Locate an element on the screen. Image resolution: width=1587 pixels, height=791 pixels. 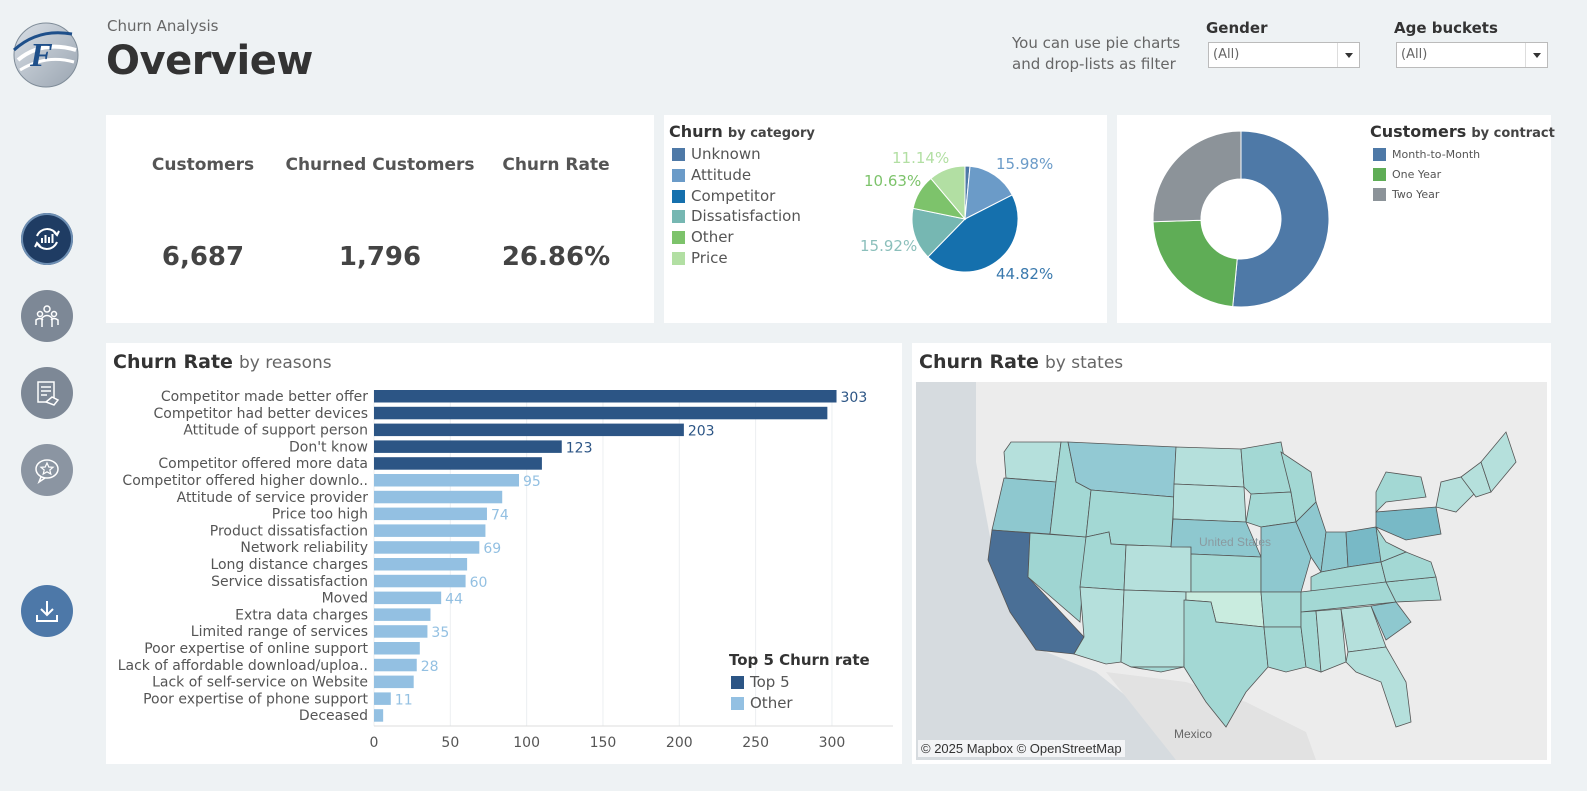
category-label: Limited range of services is located at coordinates (279, 632).